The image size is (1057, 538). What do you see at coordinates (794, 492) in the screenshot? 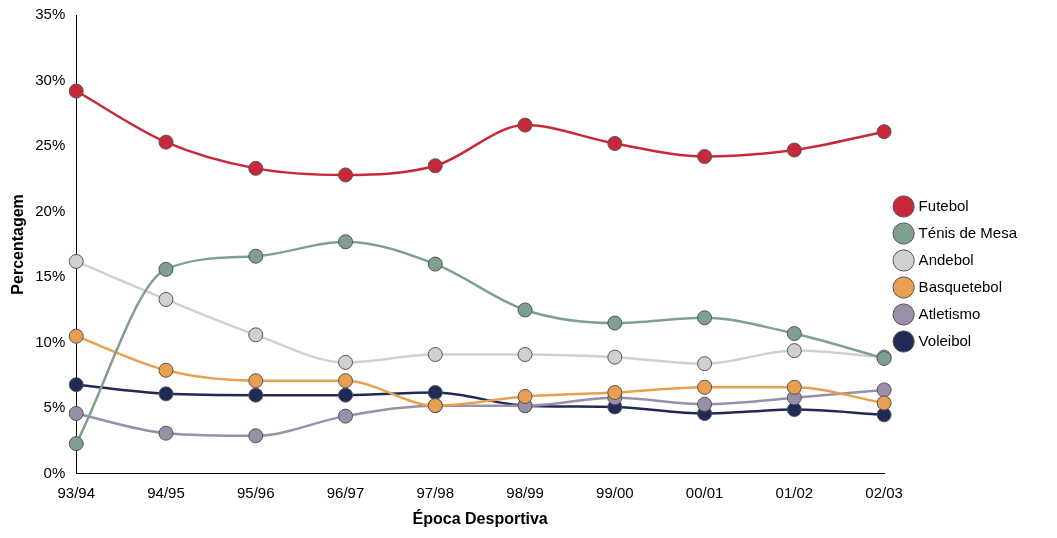
I see `x-tick-label: 01/02` at bounding box center [794, 492].